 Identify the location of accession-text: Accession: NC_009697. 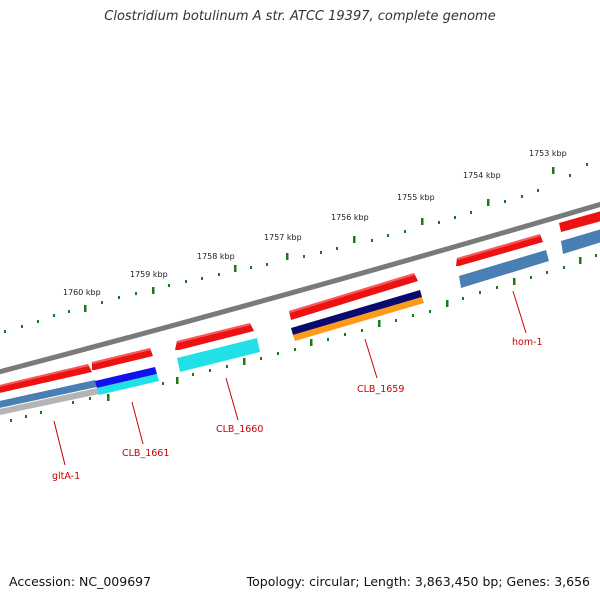
(80, 581).